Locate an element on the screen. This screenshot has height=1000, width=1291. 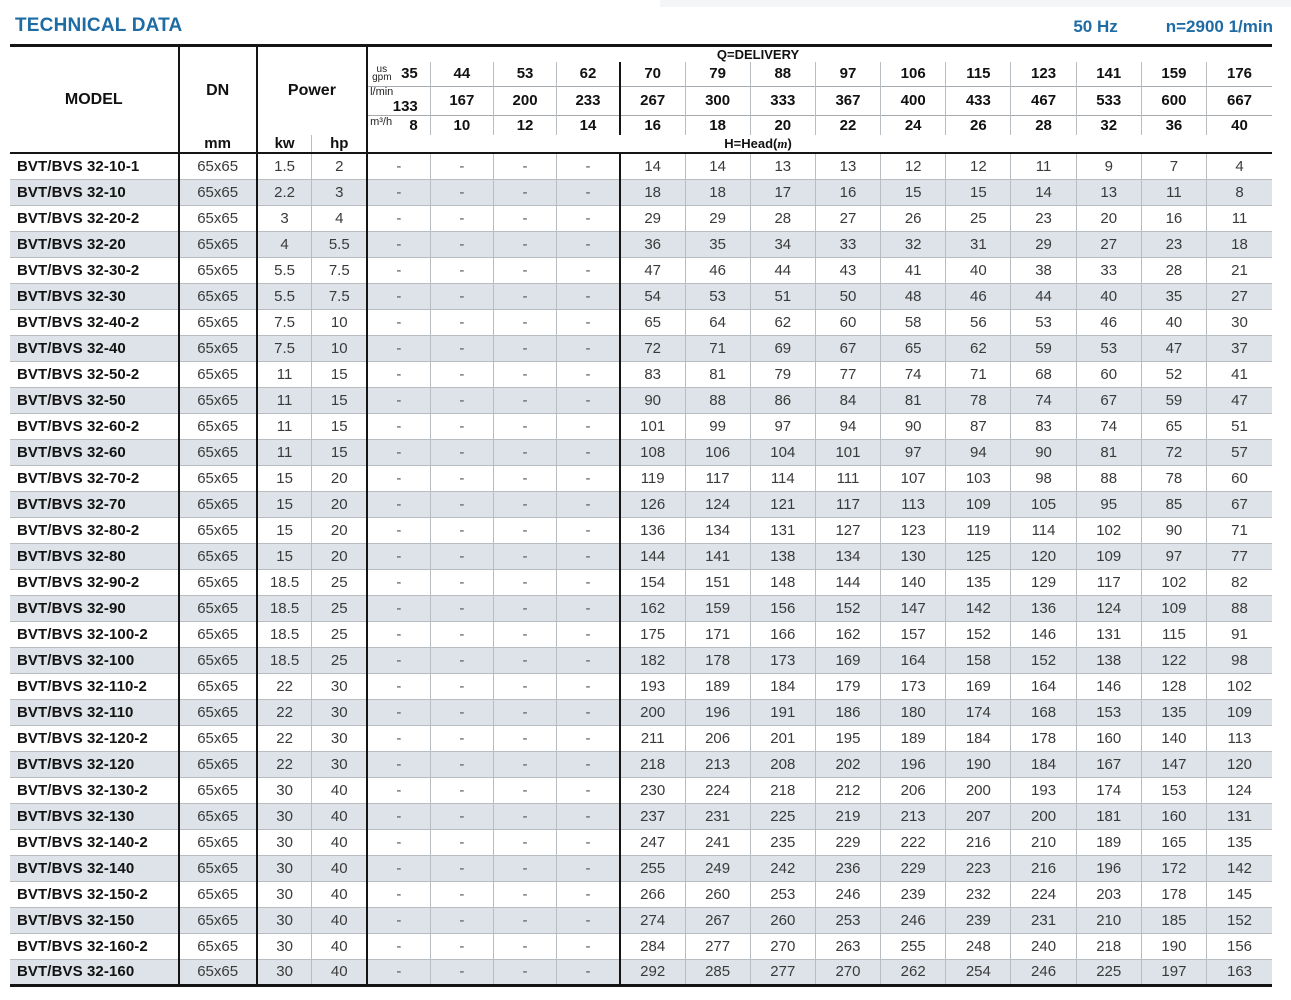
head-cell: 212 is located at coordinates (847, 789).